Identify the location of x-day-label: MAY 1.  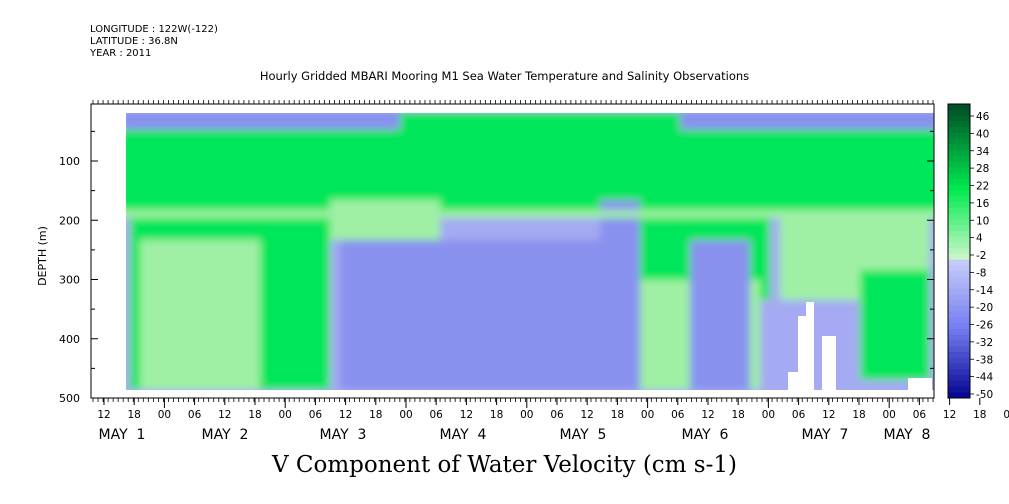
(122, 435).